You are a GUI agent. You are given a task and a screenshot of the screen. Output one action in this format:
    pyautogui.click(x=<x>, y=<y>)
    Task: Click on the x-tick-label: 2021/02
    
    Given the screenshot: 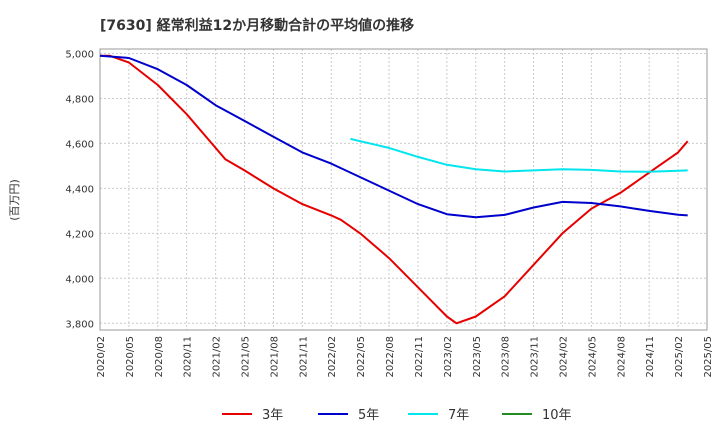 What is the action you would take?
    pyautogui.click(x=217, y=357)
    